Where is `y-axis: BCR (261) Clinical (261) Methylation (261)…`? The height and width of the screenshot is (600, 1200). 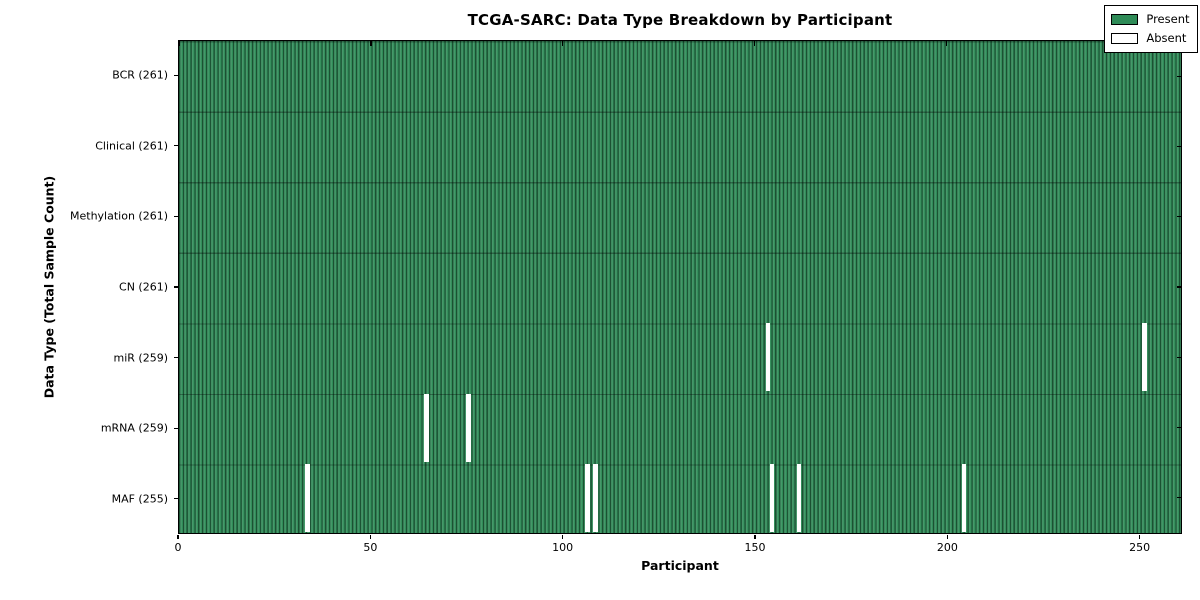 y-axis: BCR (261) Clinical (261) Methylation (261)… is located at coordinates (89, 287).